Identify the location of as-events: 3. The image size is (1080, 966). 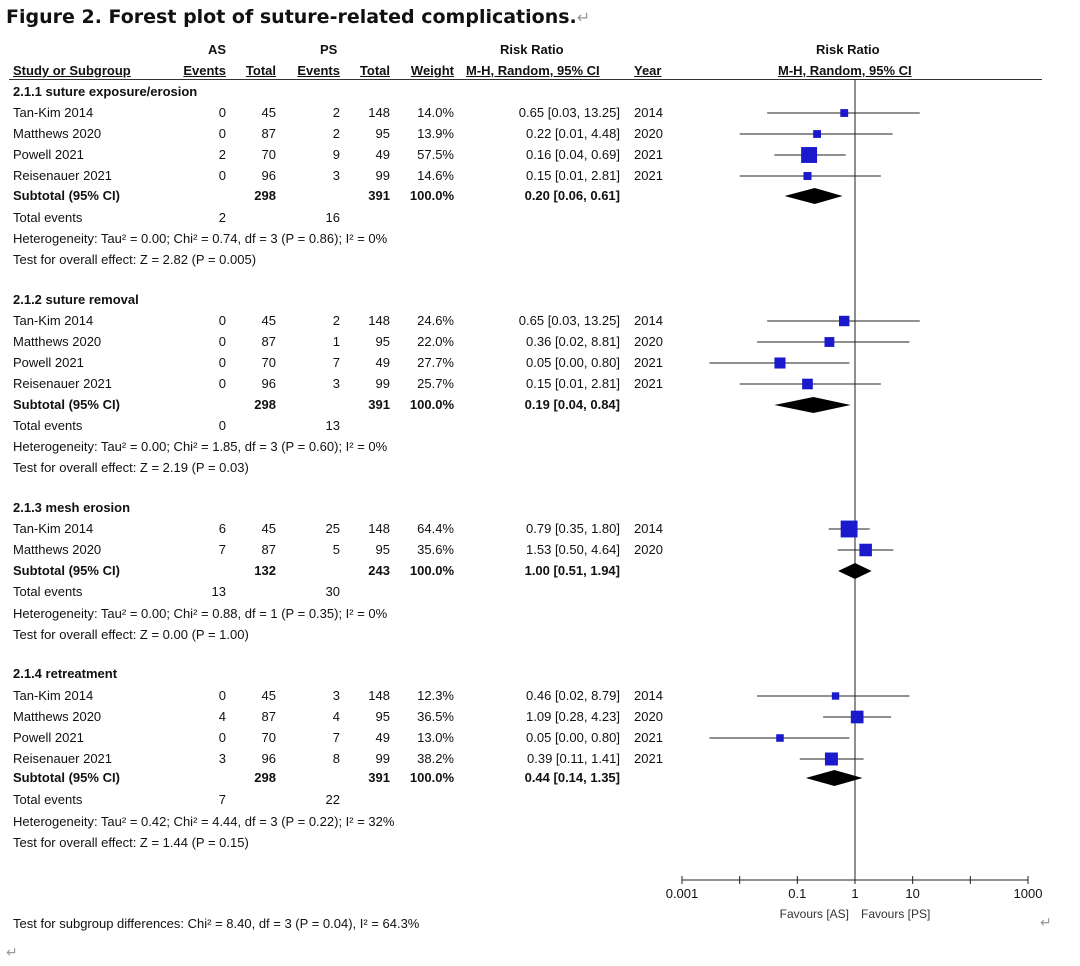
(222, 758).